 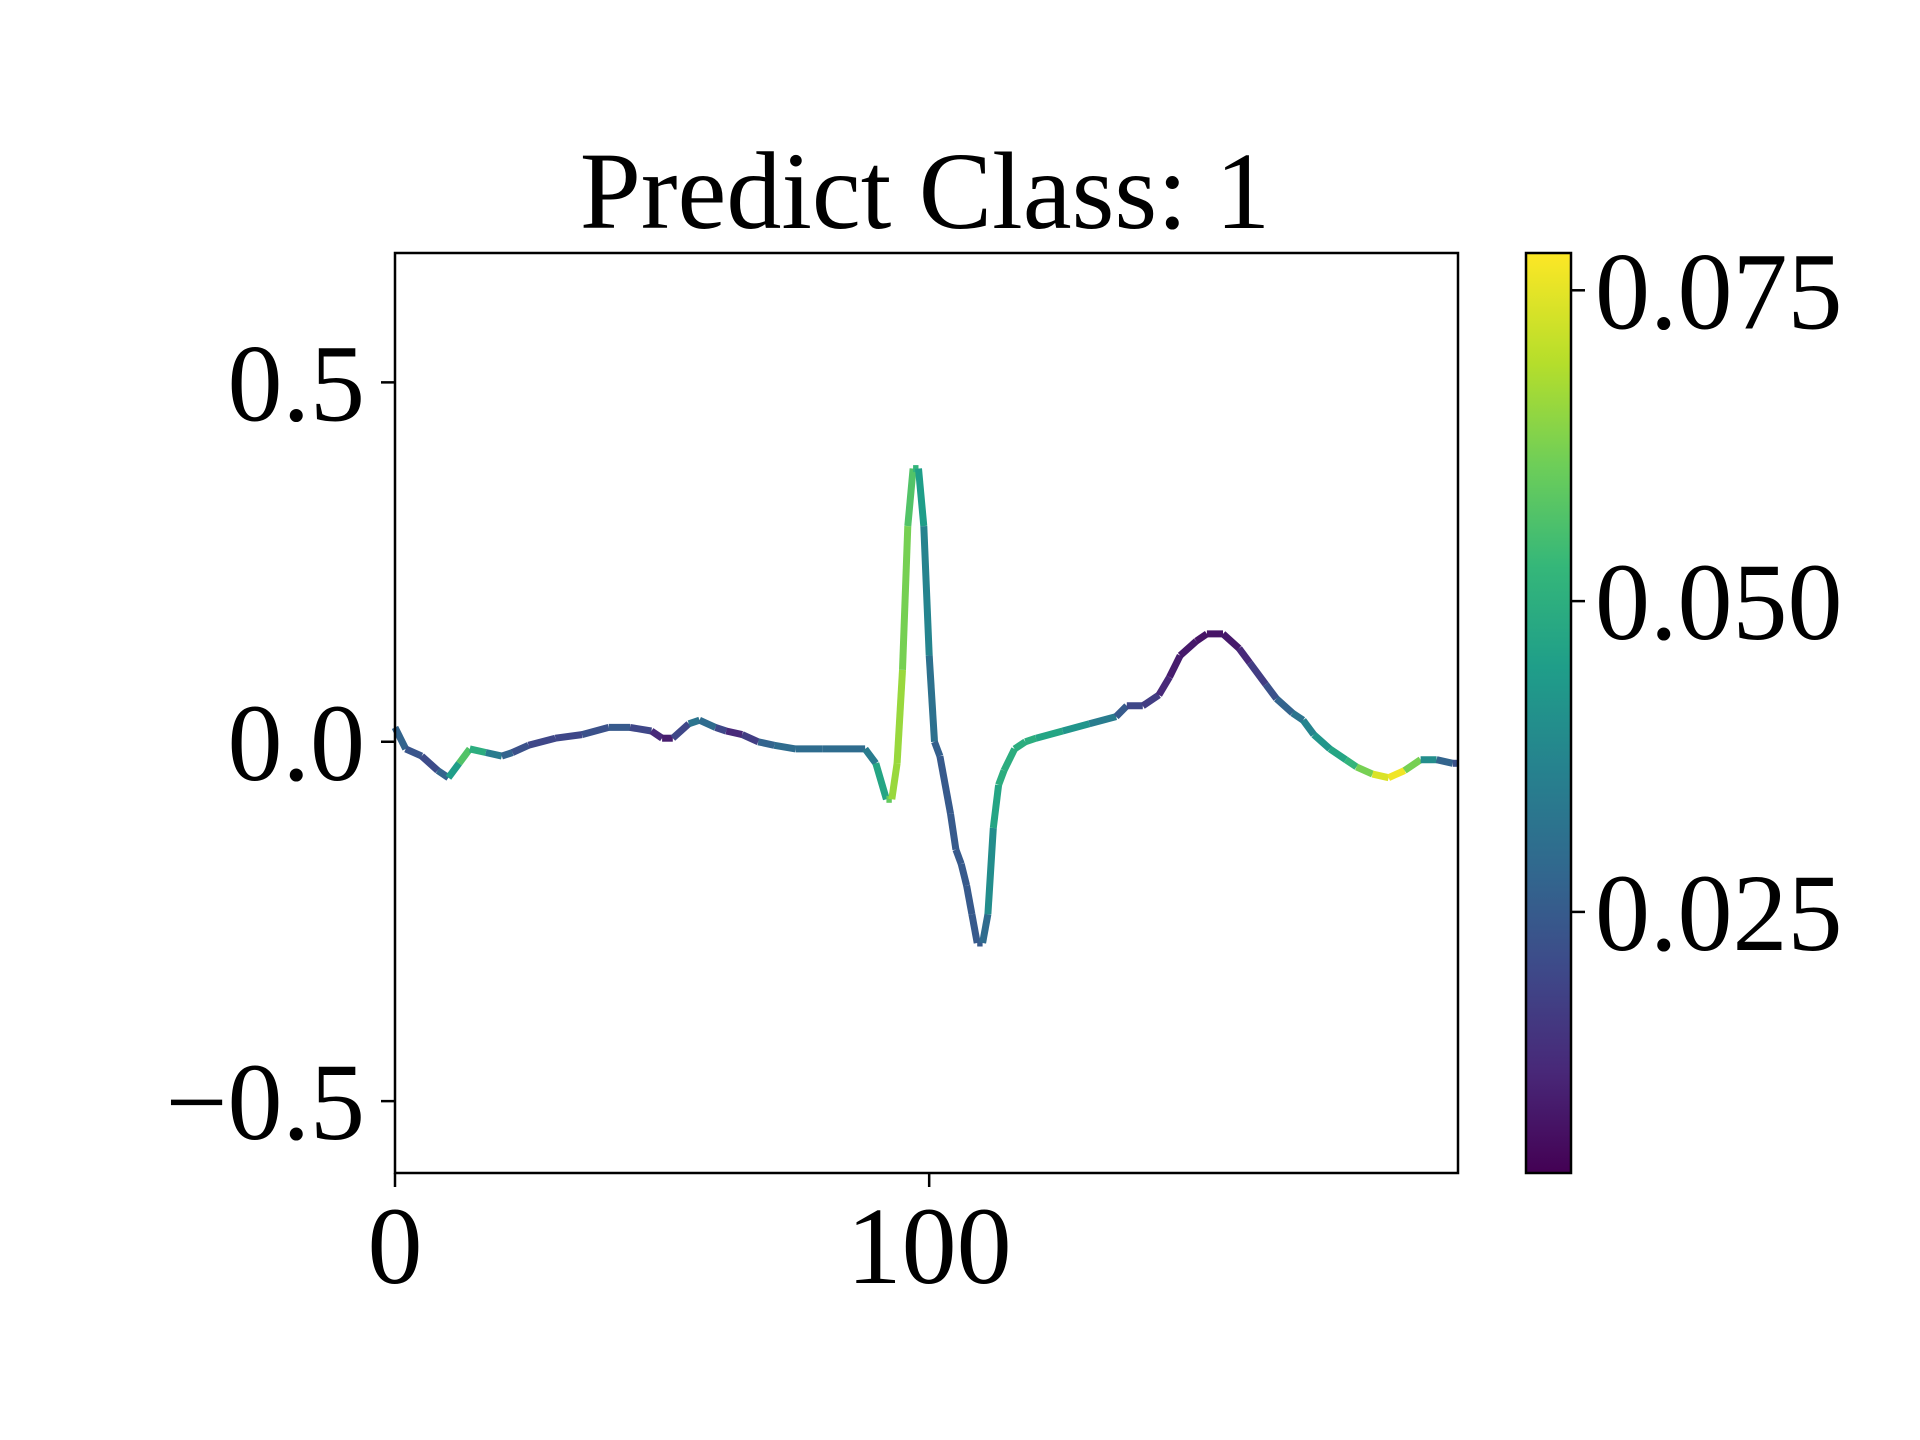 I want to click on colorbar: 0.025 0.050 0.075, so click(x=1683, y=702).